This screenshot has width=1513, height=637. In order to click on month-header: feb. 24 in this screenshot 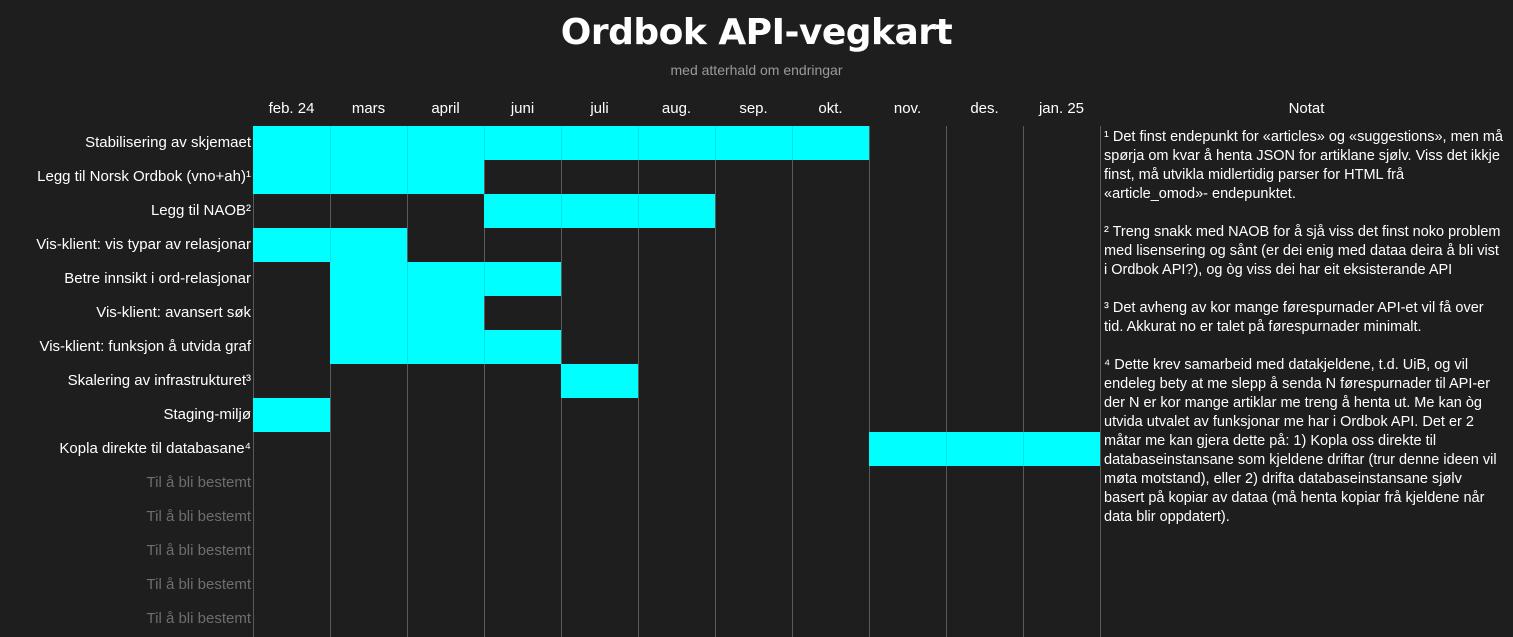, I will do `click(291, 108)`.